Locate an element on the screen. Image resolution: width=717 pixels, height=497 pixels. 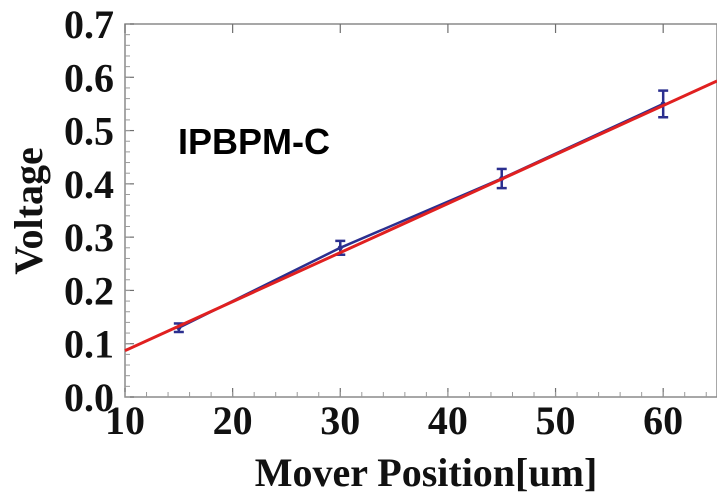
x-axis-tick-labels: 10 20 30 40 50 60 is located at coordinates (394, 420).